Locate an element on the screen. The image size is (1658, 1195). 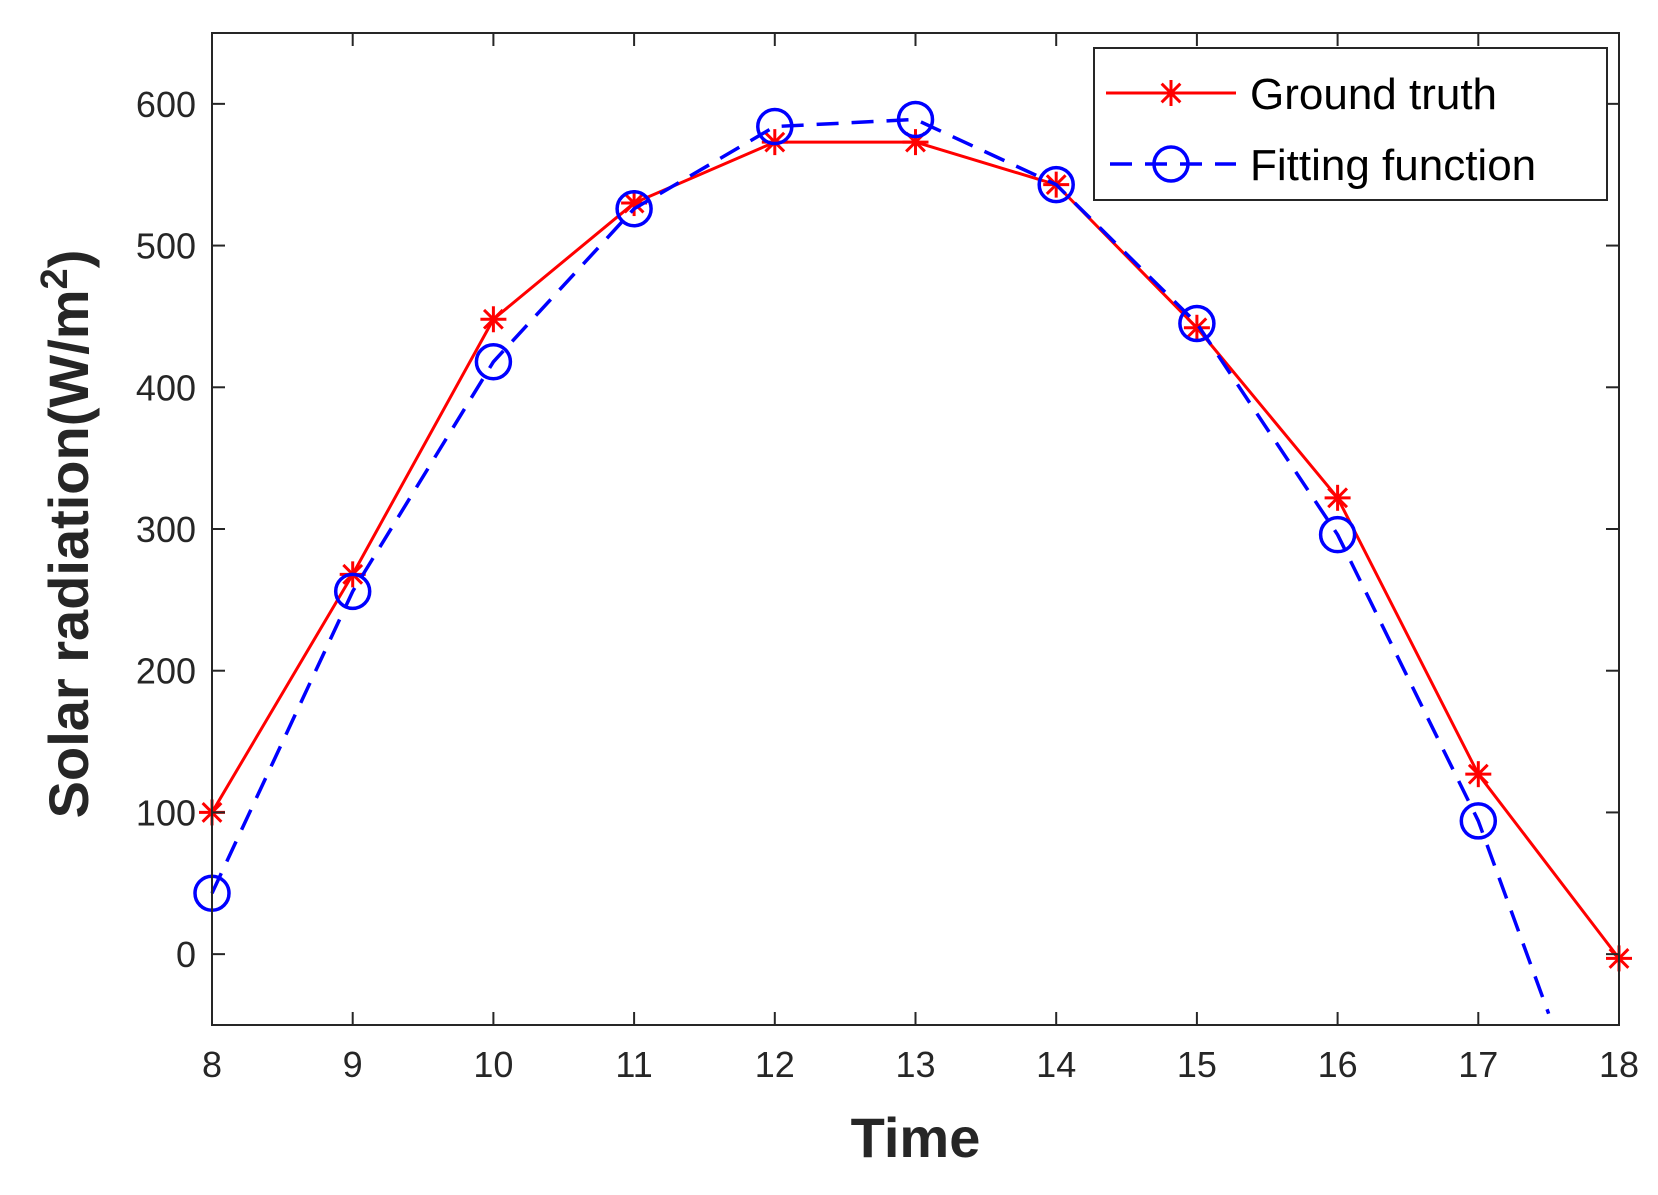
x-axis-title: Time is located at coordinates (916, 1137).